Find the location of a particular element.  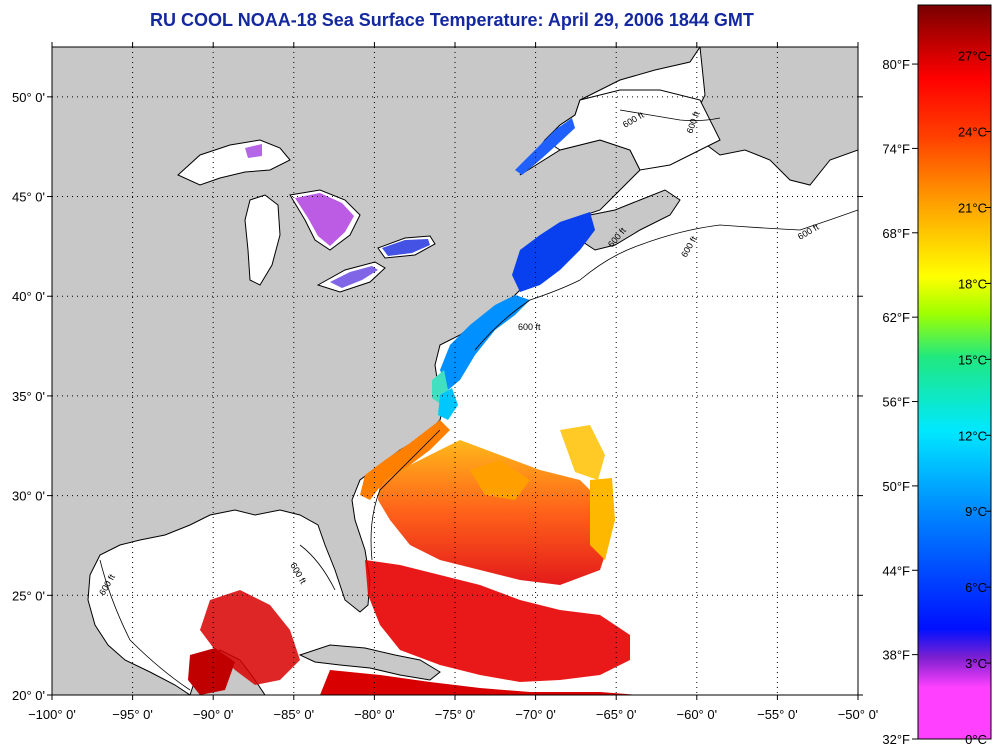

land-cuba is located at coordinates (369, 662).